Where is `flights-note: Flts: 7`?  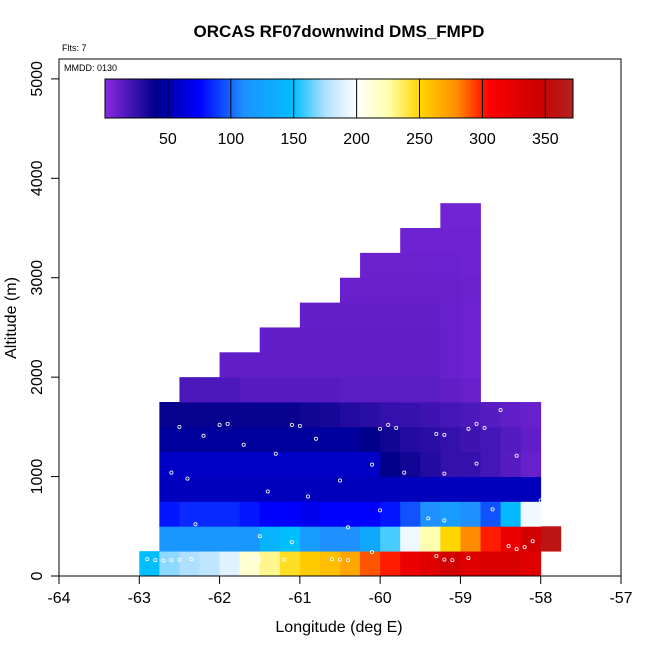
flights-note: Flts: 7 is located at coordinates (74, 48).